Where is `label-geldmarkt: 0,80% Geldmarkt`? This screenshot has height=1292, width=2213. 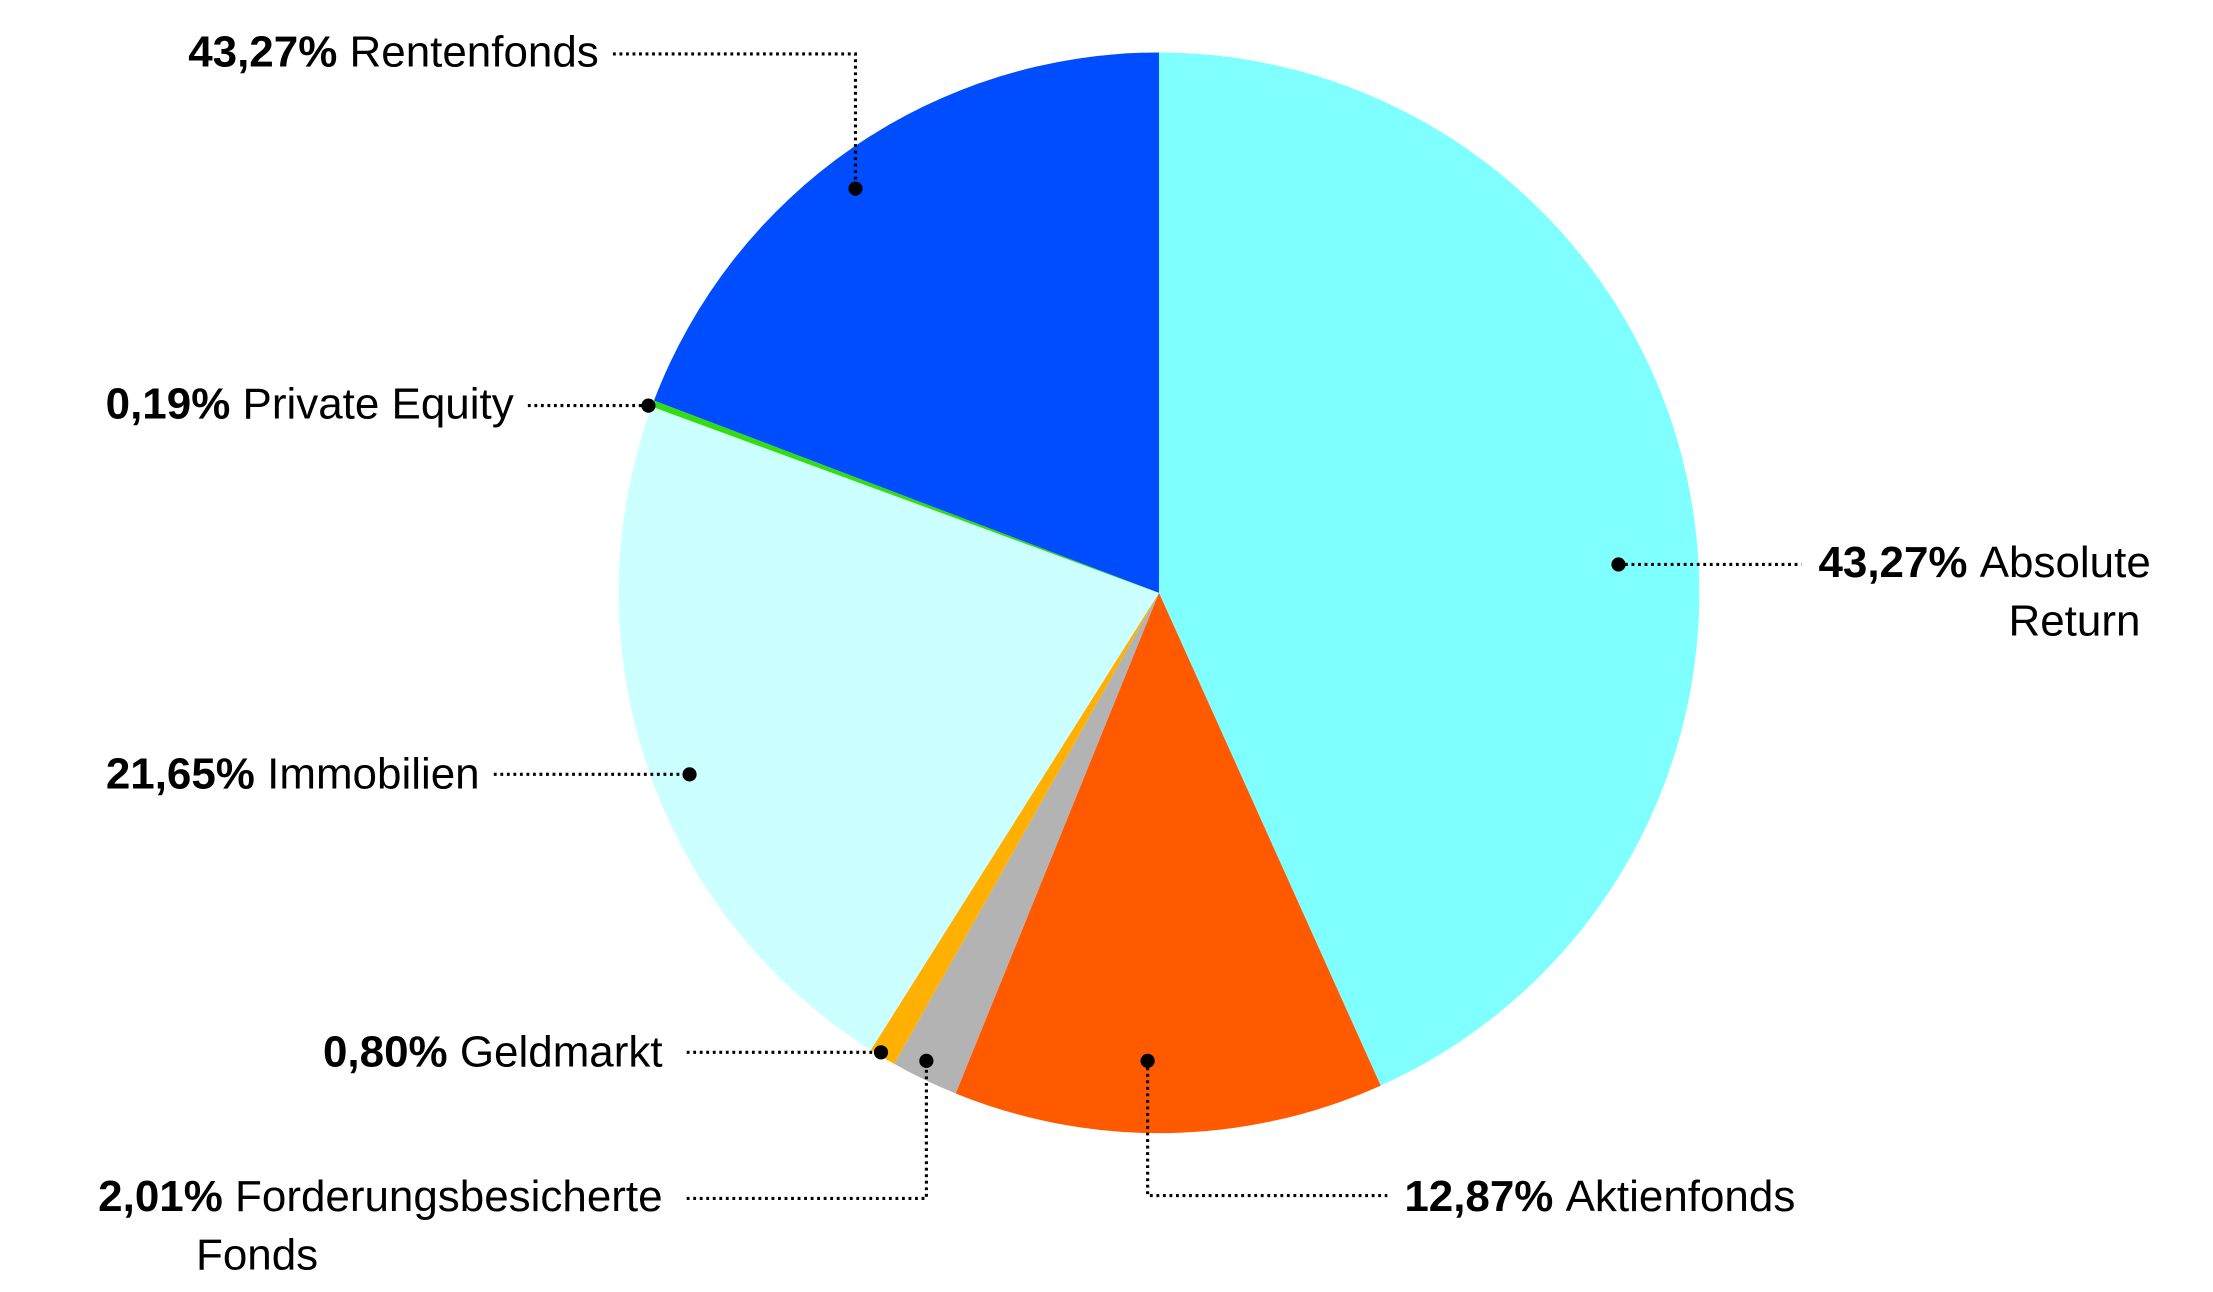
label-geldmarkt: 0,80% Geldmarkt is located at coordinates (493, 1052).